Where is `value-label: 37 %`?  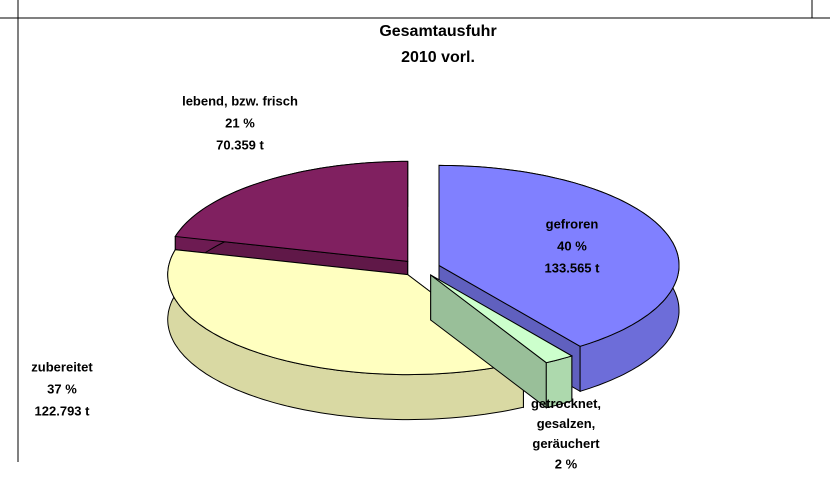 value-label: 37 % is located at coordinates (62, 388).